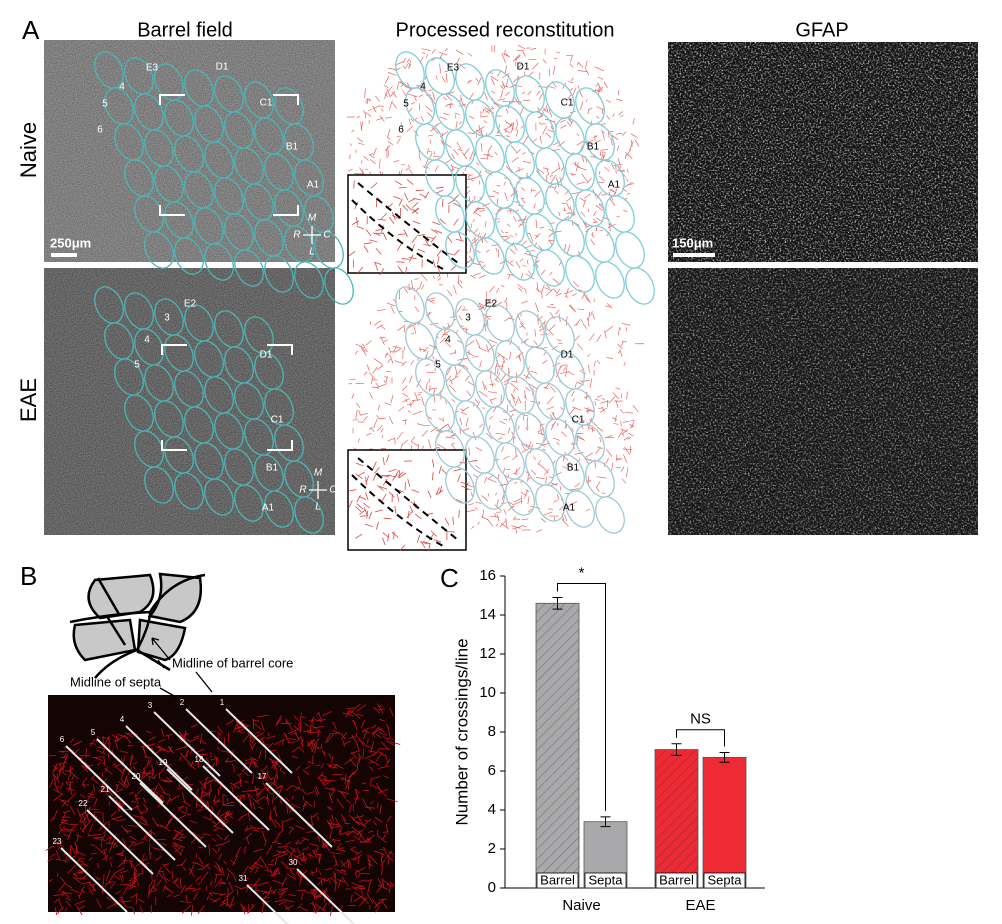 Image resolution: width=1002 pixels, height=924 pixels. Describe the element at coordinates (227, 397) in the screenshot. I see `bracket` at that location.